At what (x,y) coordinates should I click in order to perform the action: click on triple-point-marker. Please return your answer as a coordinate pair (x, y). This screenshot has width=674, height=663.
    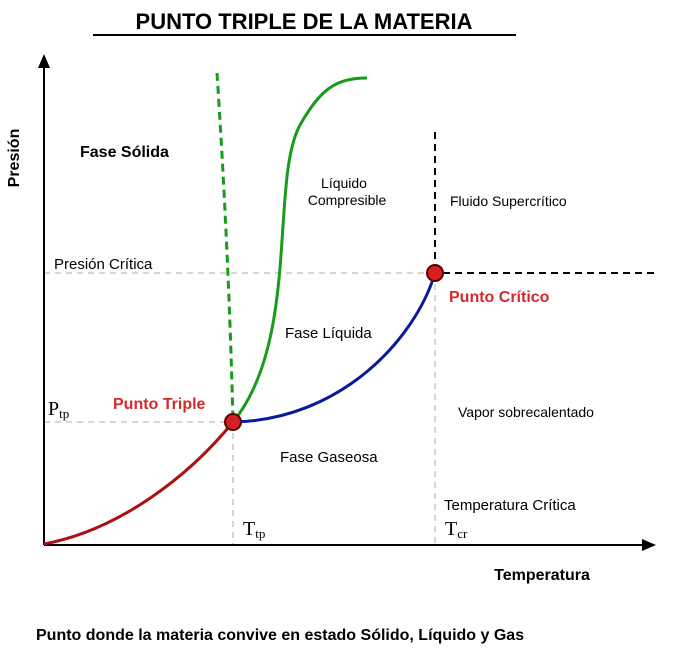
    Looking at the image, I should click on (233, 422).